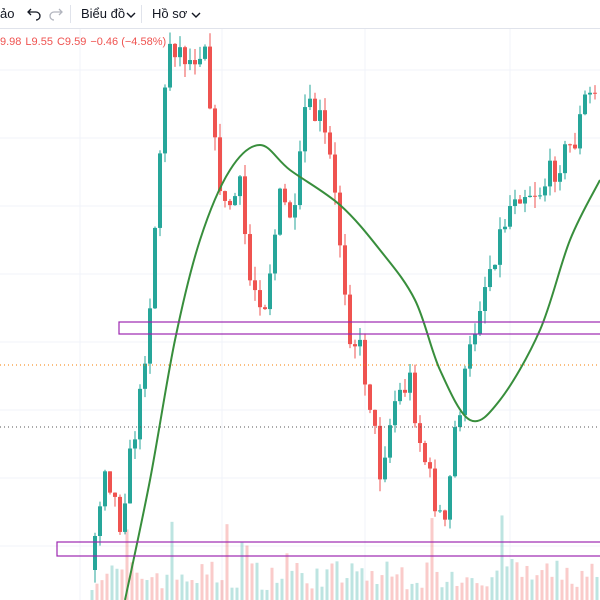  I want to click on low-value: L9.55, so click(39, 42).